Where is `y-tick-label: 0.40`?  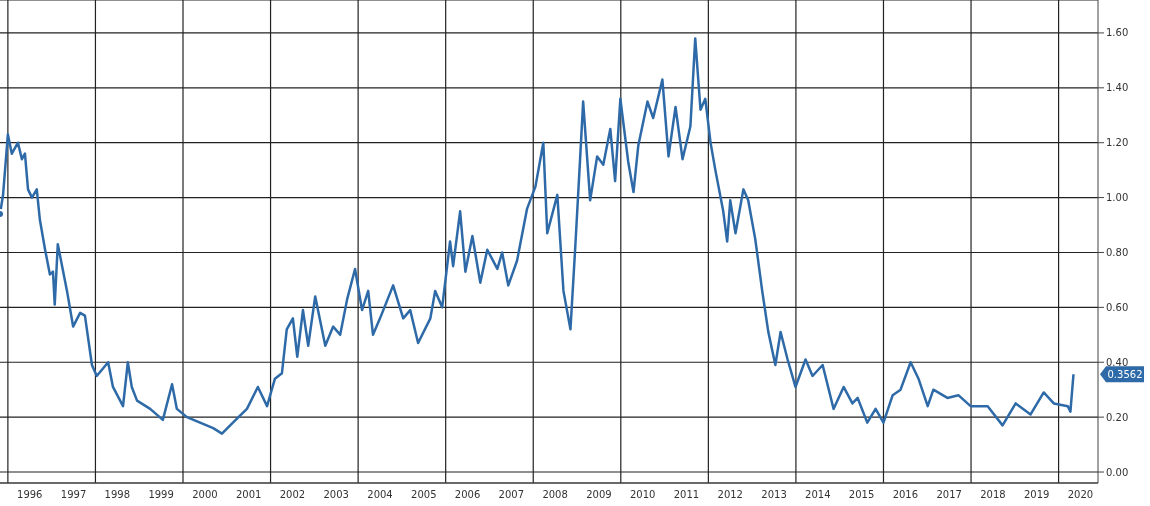 y-tick-label: 0.40 is located at coordinates (1117, 362).